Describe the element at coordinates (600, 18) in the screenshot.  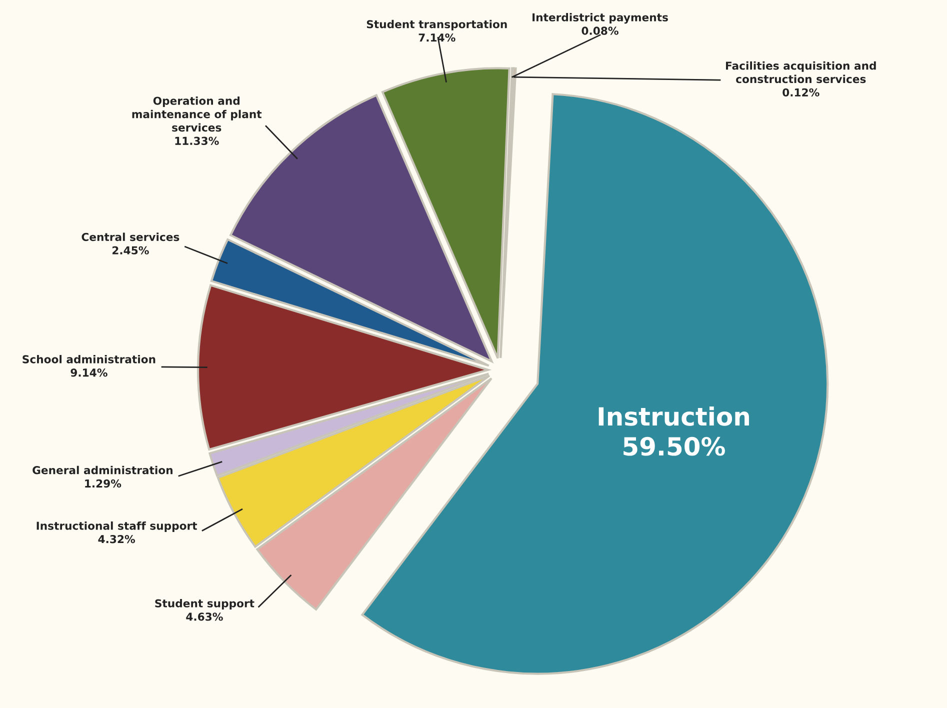
I see `slice-label: Interdistrict payments` at that location.